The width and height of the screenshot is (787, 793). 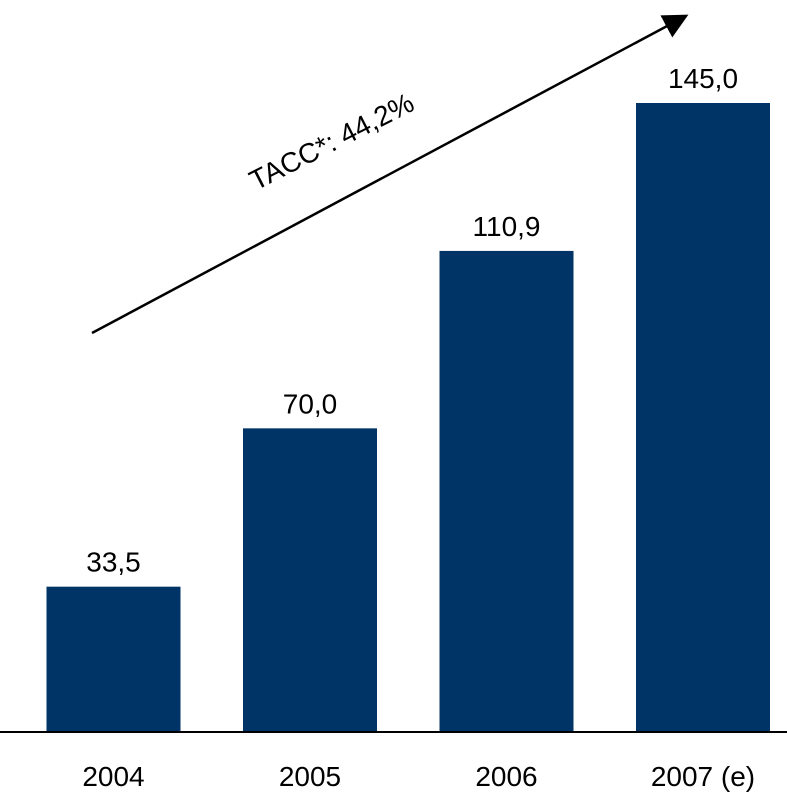 I want to click on bar-2005, so click(x=310, y=580).